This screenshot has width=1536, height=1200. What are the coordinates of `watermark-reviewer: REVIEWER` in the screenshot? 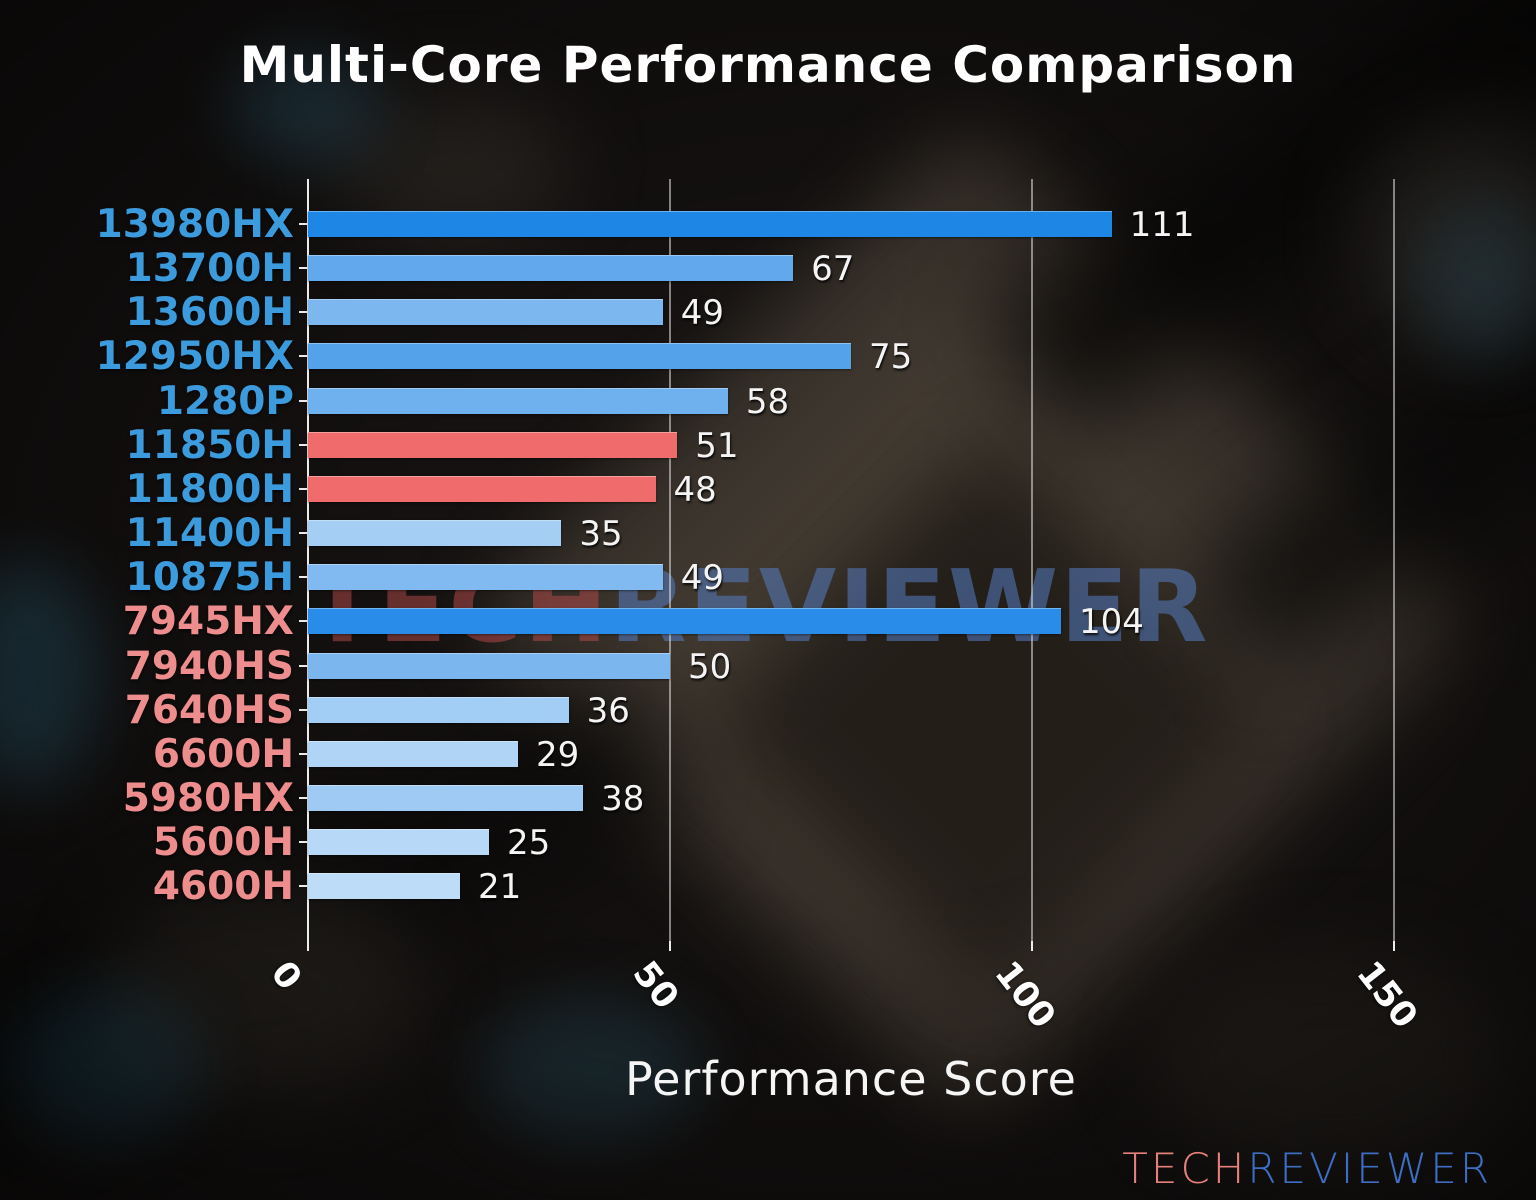 It's located at (909, 606).